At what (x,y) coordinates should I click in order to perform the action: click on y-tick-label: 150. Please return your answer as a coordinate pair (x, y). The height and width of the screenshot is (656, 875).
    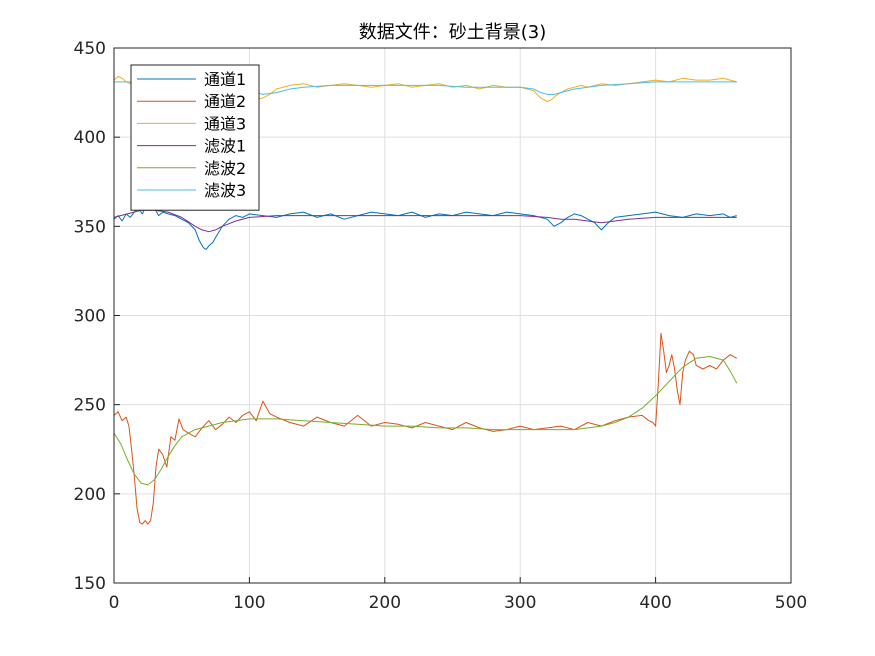
    Looking at the image, I should click on (90, 584).